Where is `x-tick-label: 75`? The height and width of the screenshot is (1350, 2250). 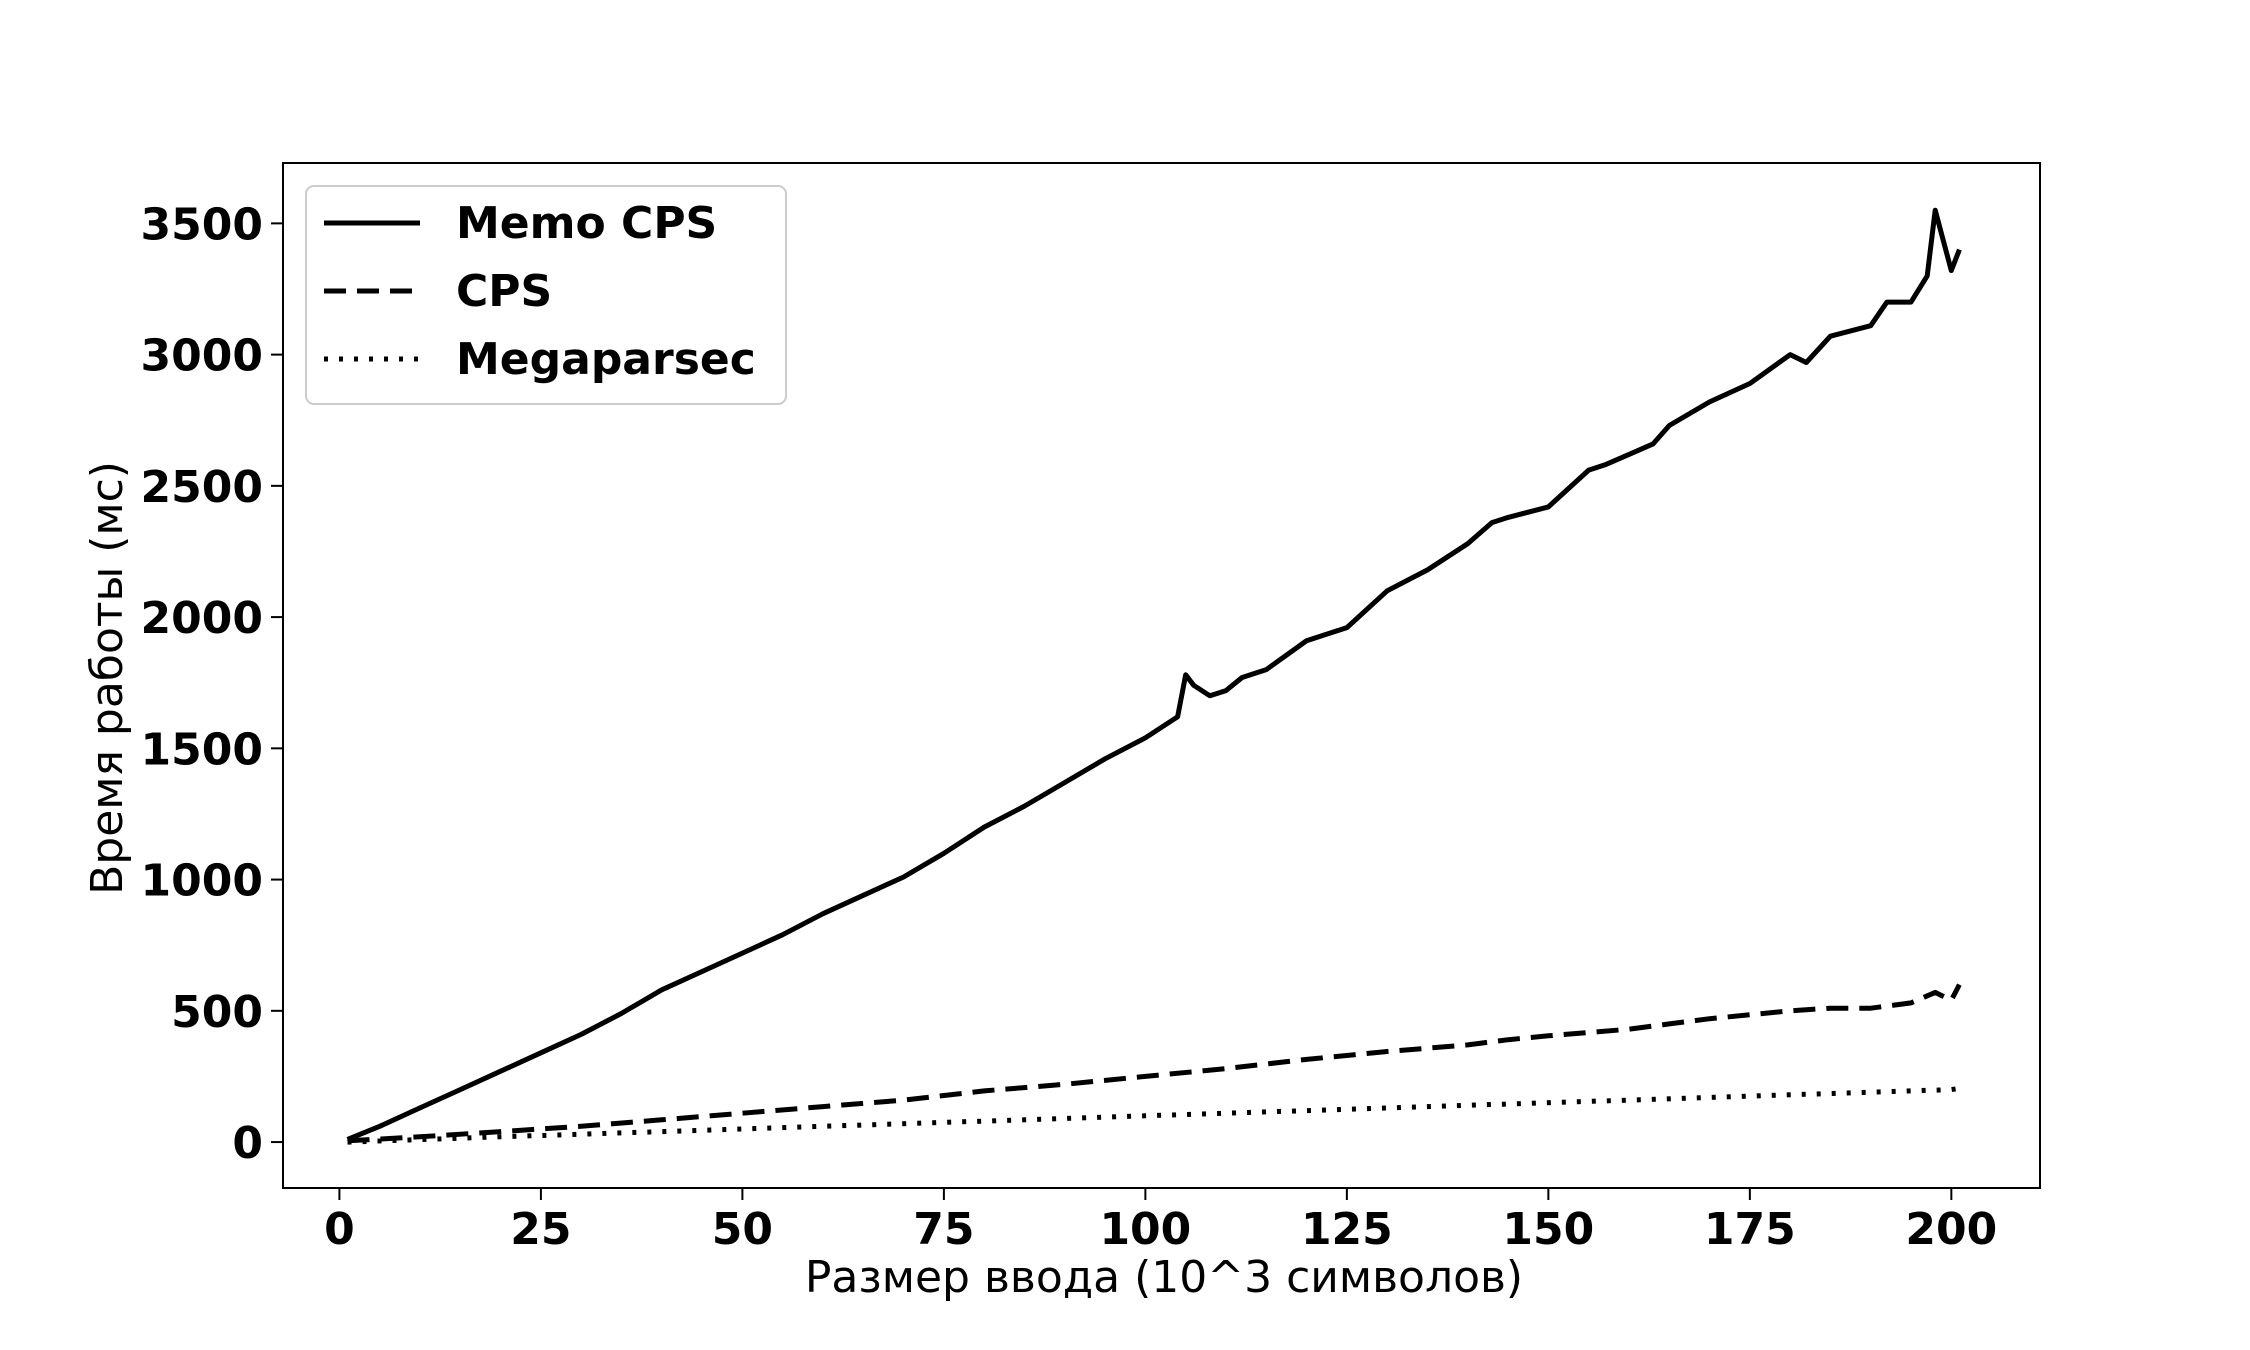
x-tick-label: 75 is located at coordinates (943, 1229).